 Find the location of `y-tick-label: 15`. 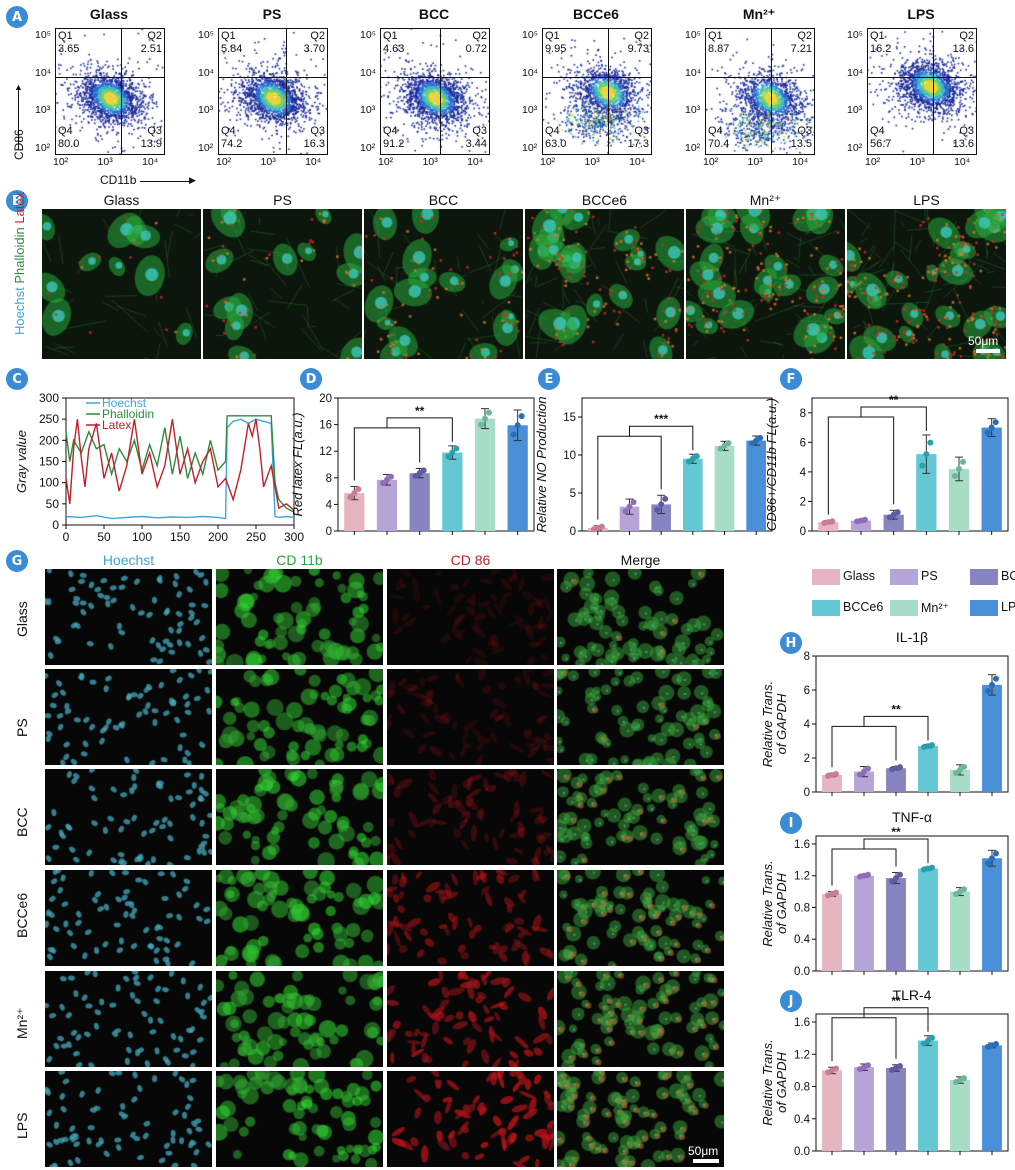

y-tick-label: 15 is located at coordinates (569, 418).